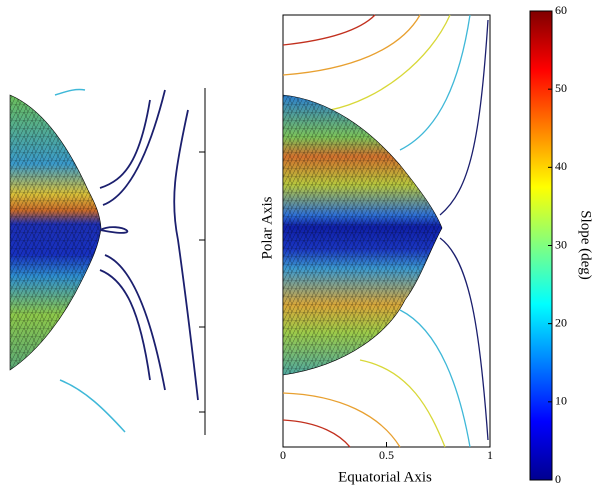 Image resolution: width=600 pixels, height=489 pixels. Describe the element at coordinates (561, 10) in the screenshot. I see `colorbar-tick-label: 60` at that location.